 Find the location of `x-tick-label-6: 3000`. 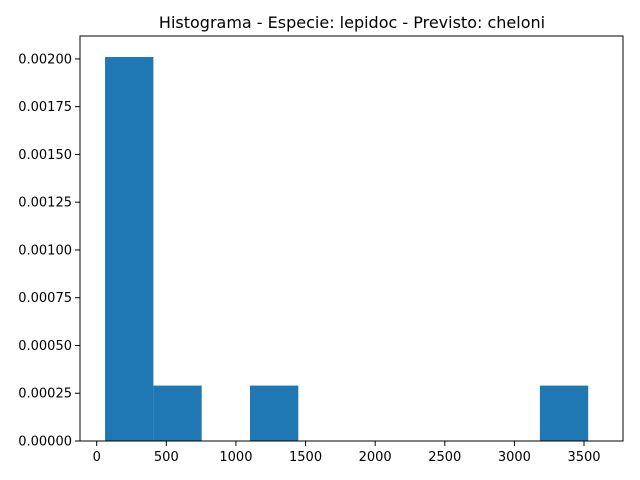

x-tick-label-6: 3000 is located at coordinates (514, 457).